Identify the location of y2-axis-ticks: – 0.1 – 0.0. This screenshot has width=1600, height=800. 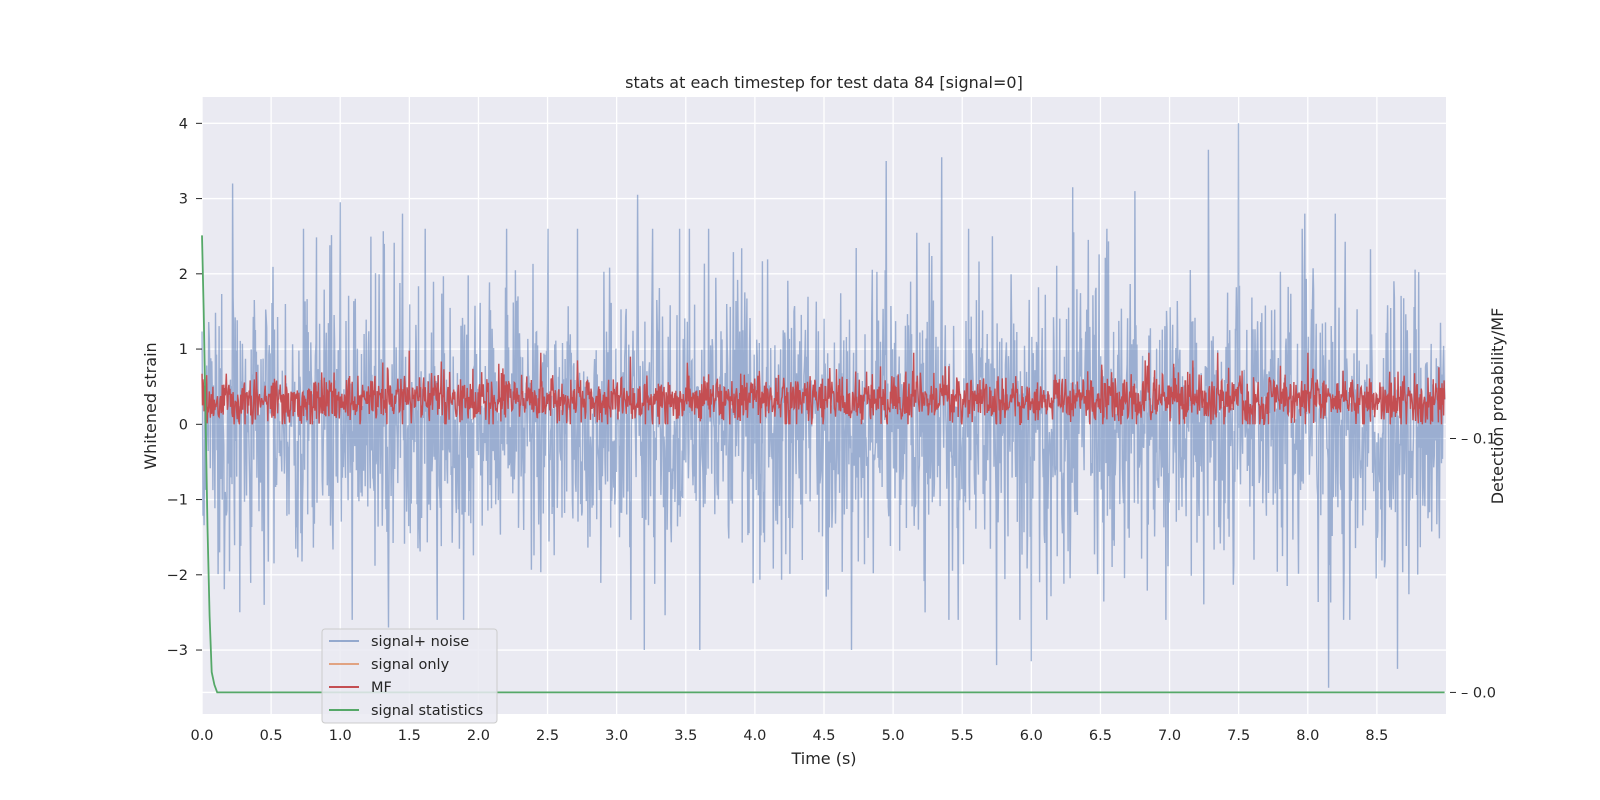
(1473, 566).